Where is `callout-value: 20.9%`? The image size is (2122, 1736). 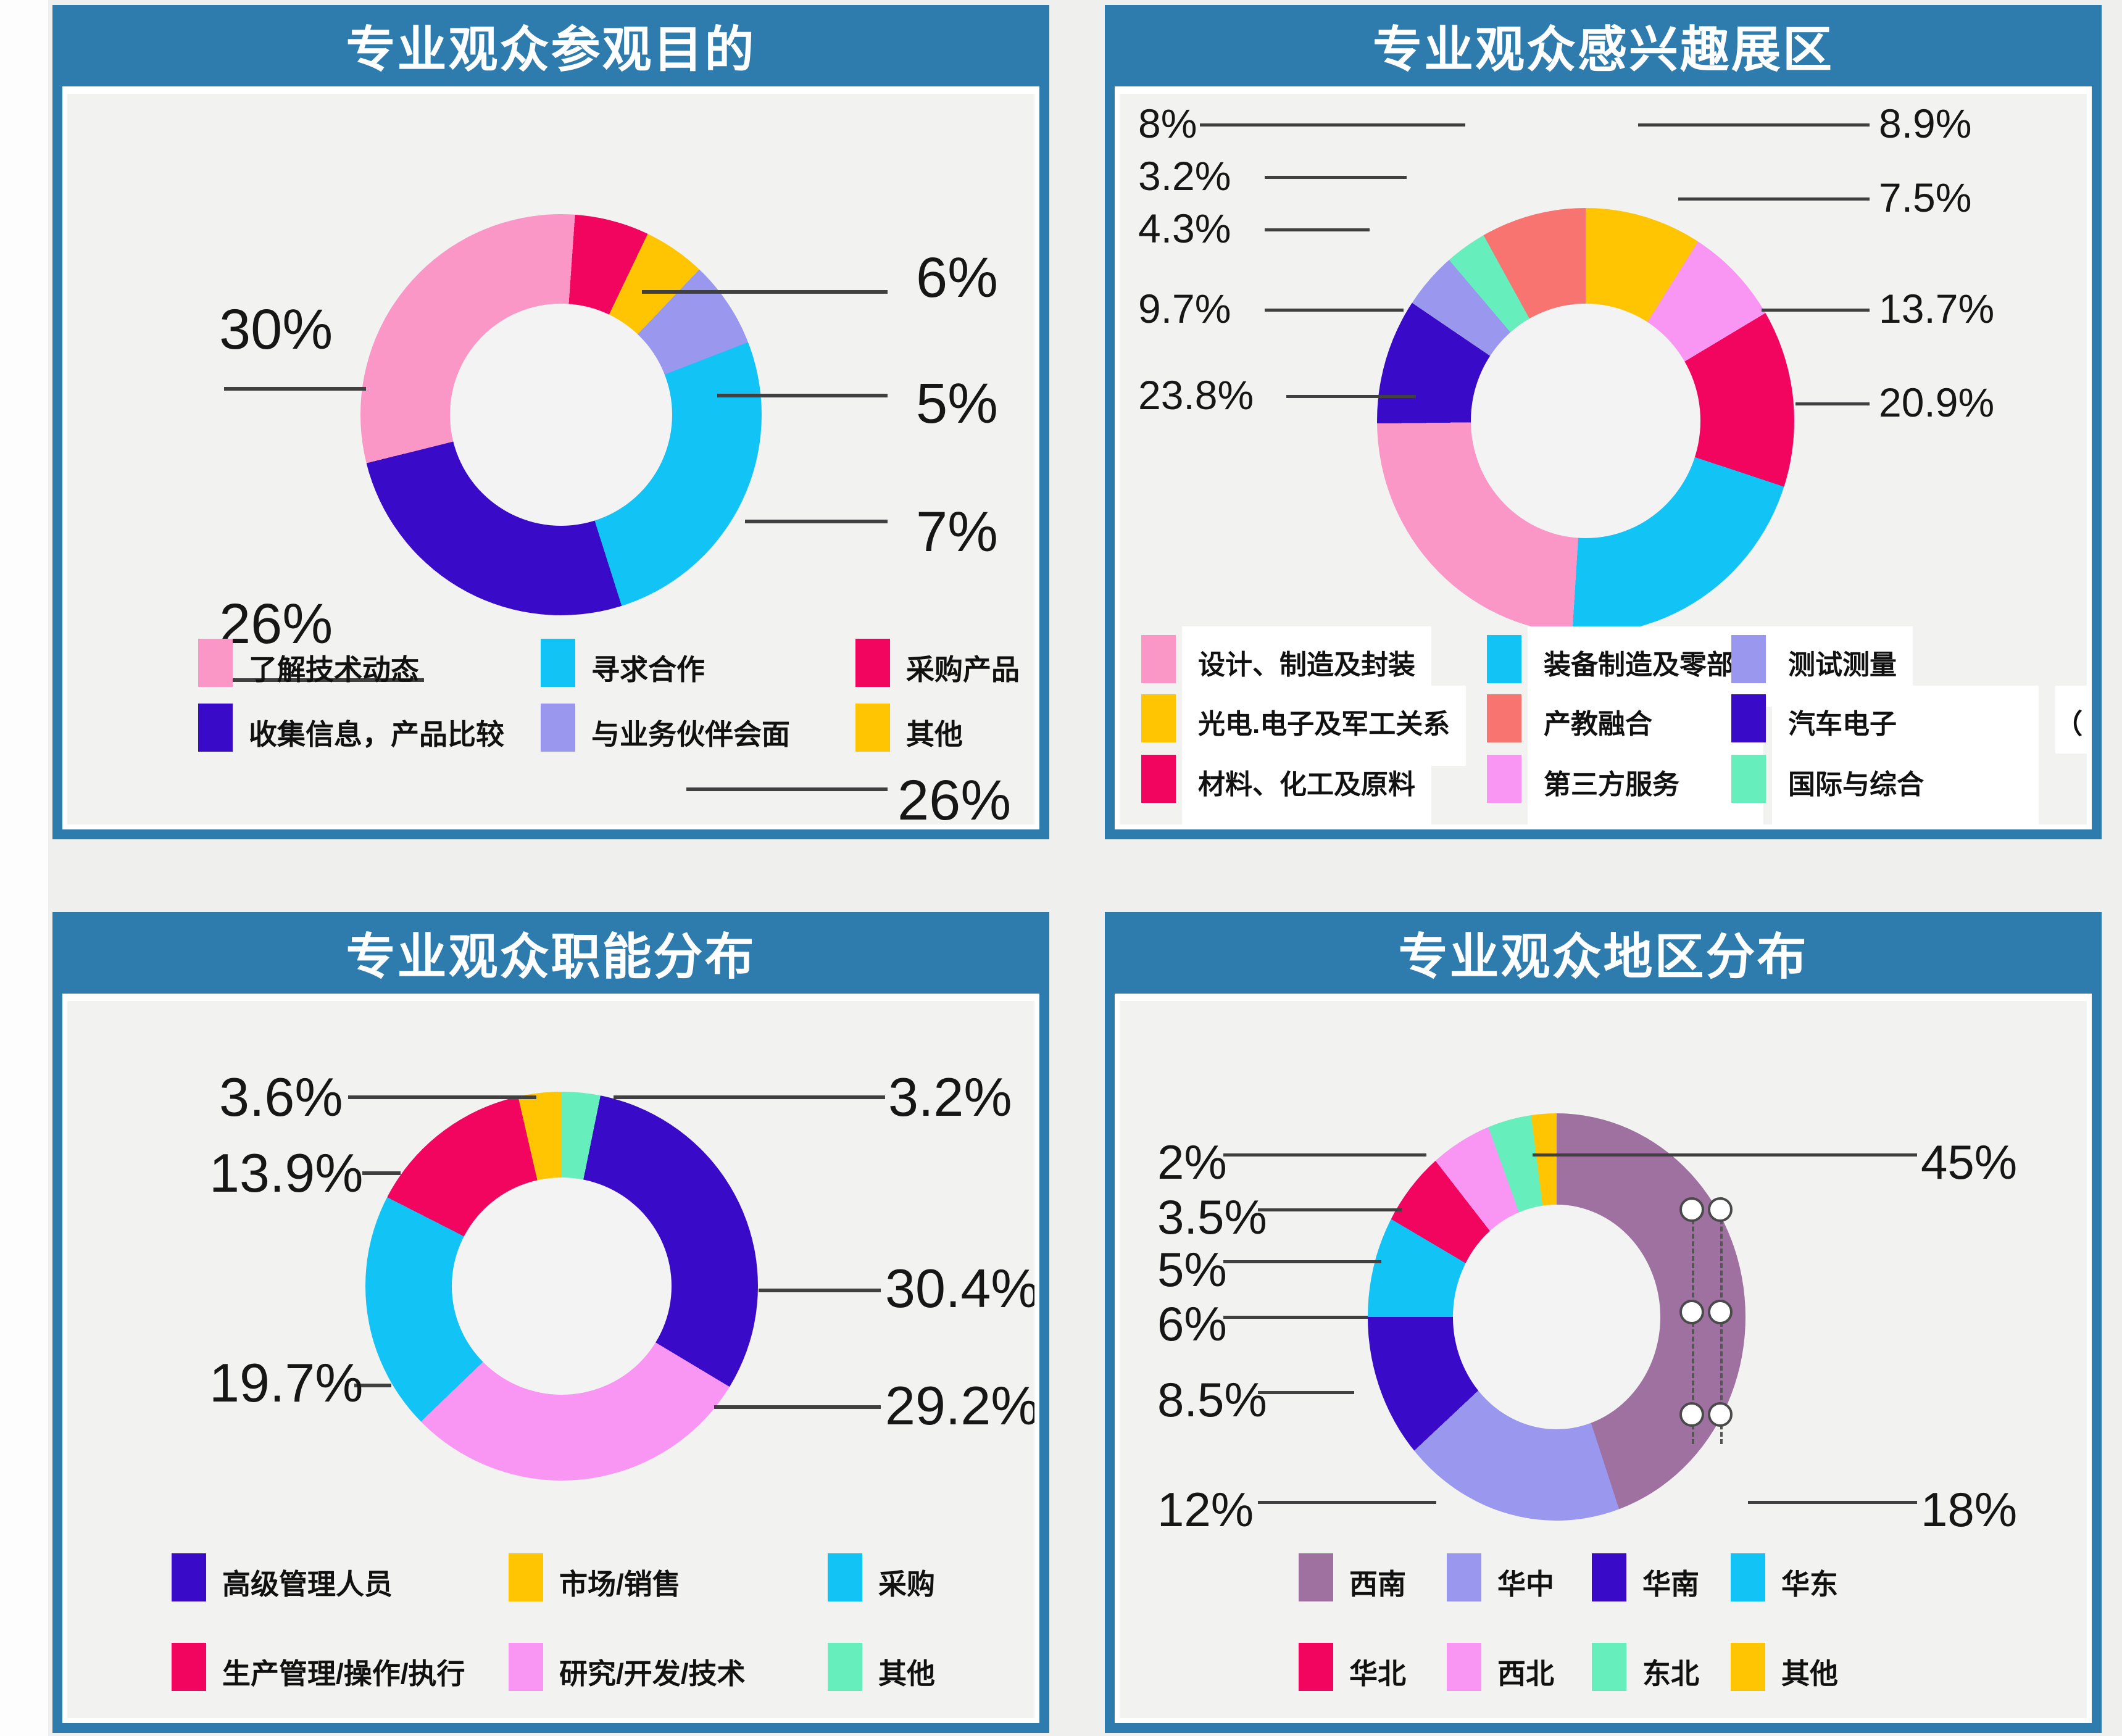
callout-value: 20.9% is located at coordinates (1937, 402).